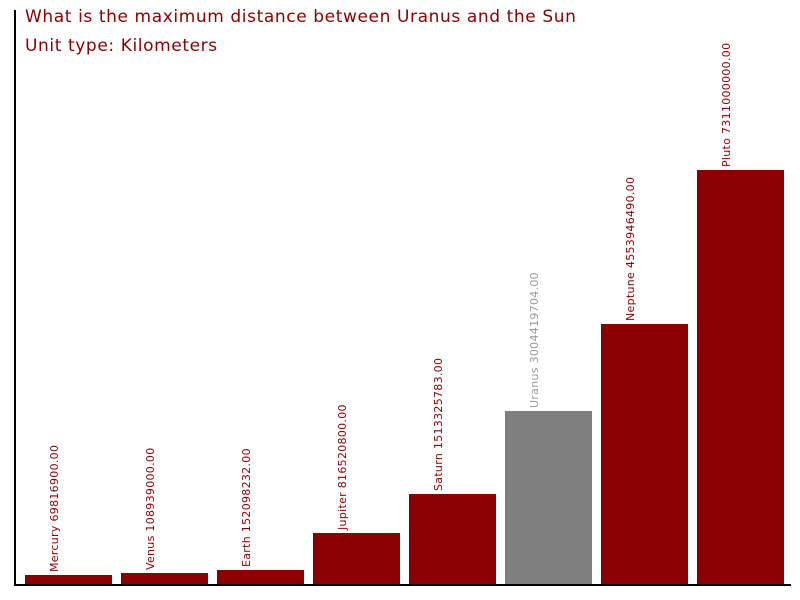 The width and height of the screenshot is (800, 600). I want to click on bar-label-earth: Earth 152098232.00, so click(246, 507).